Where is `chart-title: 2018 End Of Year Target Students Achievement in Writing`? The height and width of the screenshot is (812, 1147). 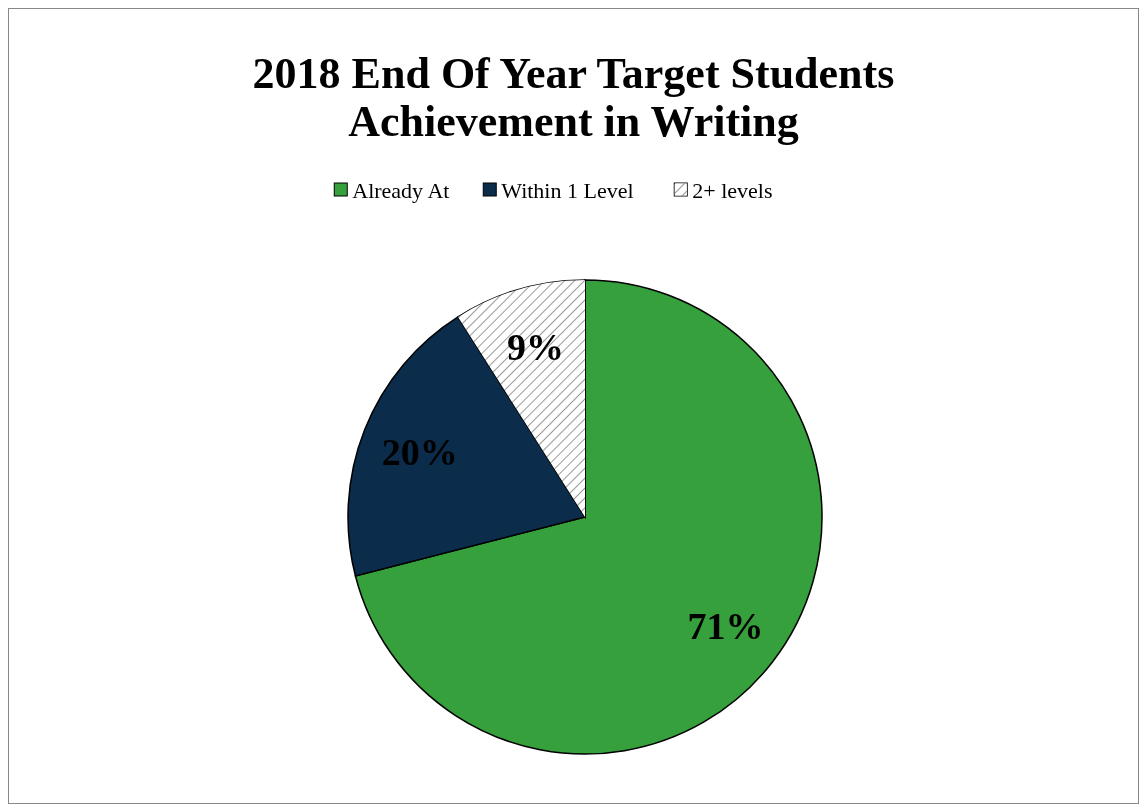
chart-title: 2018 End Of Year Target Students Achievement in Writing is located at coordinates (573, 97).